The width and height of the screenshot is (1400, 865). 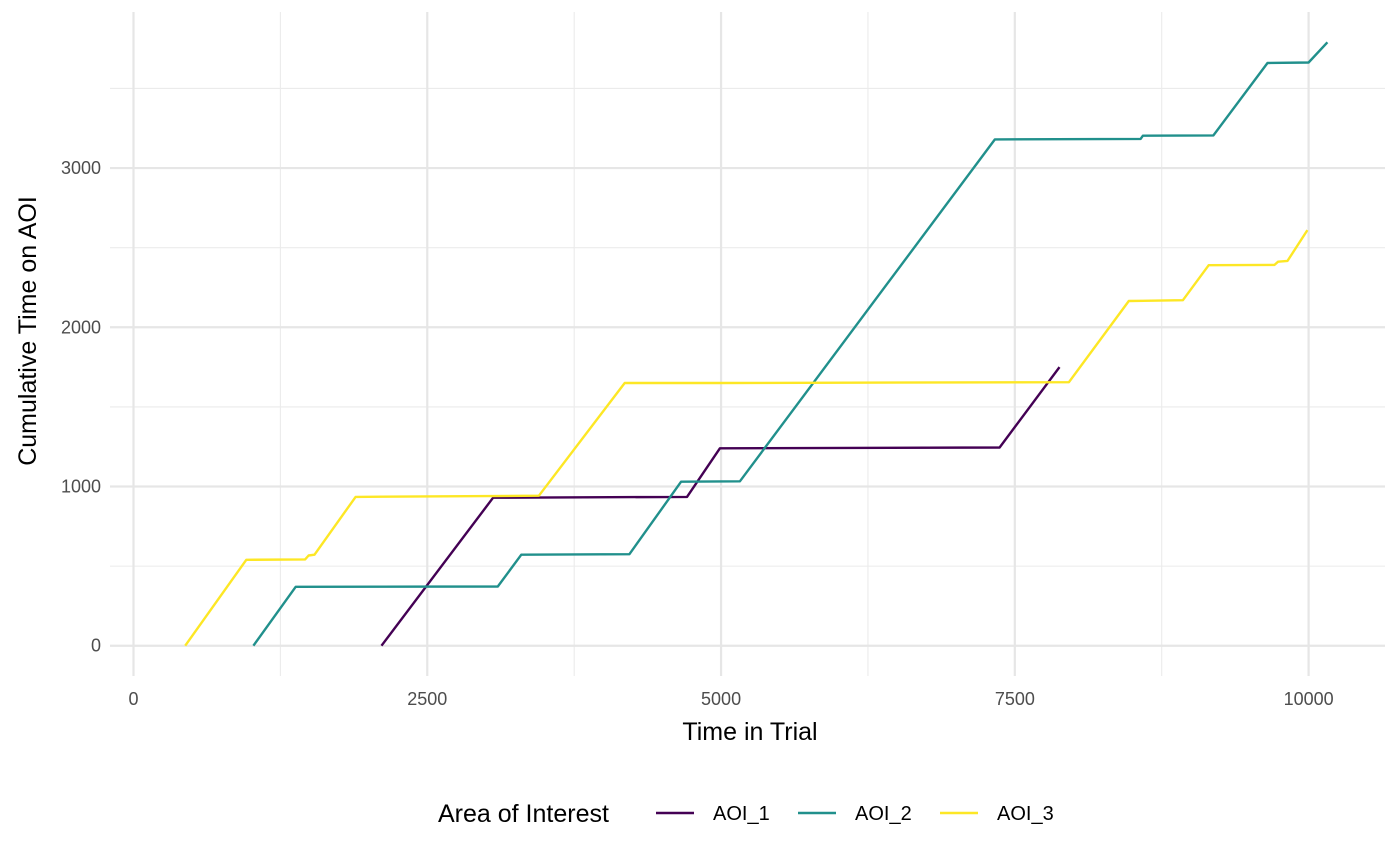 What do you see at coordinates (883, 814) in the screenshot?
I see `legend-label: AOI_2` at bounding box center [883, 814].